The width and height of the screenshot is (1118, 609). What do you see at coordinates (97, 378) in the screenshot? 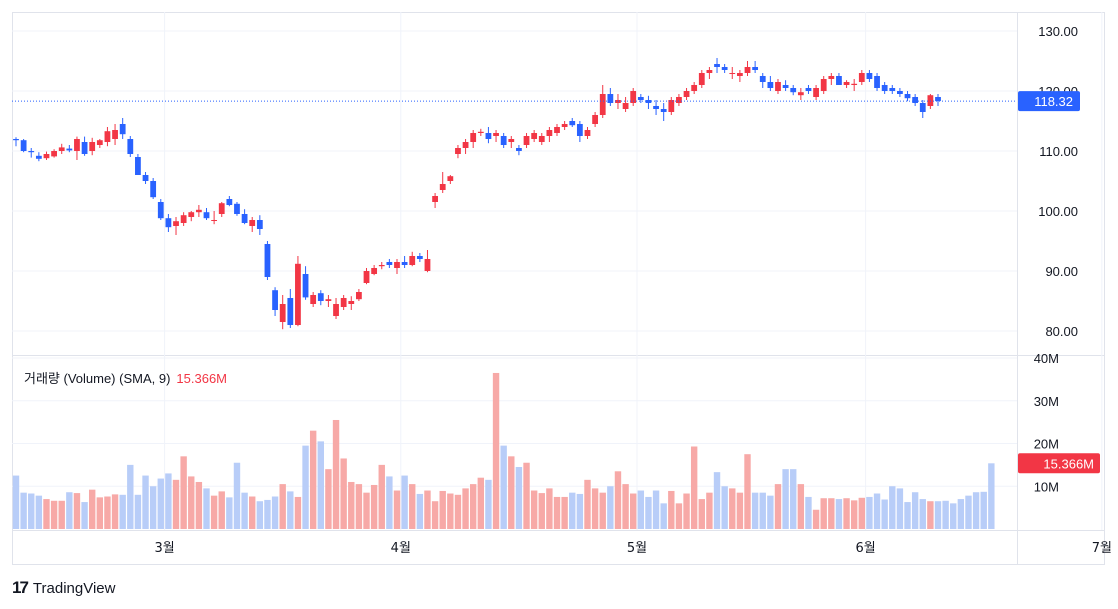
I see `volume-legend-title: 거래량 (Volume) (SMA, 9)` at bounding box center [97, 378].